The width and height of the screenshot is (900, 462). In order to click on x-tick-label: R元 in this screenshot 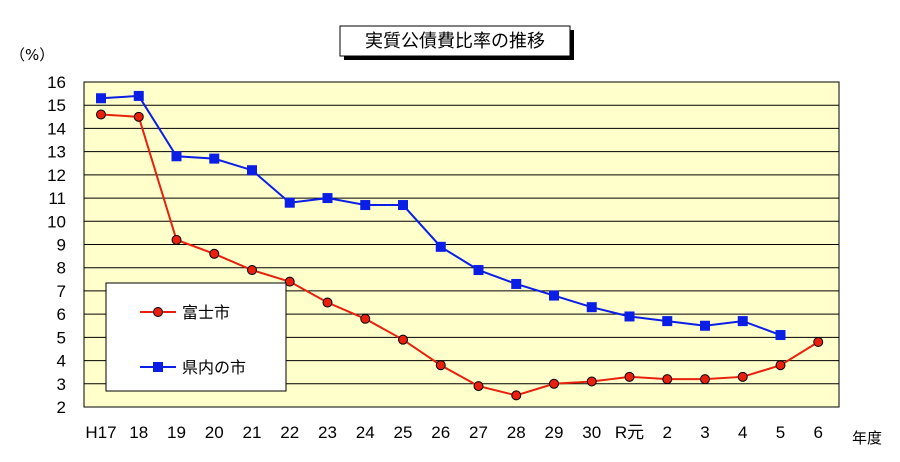, I will do `click(629, 432)`.